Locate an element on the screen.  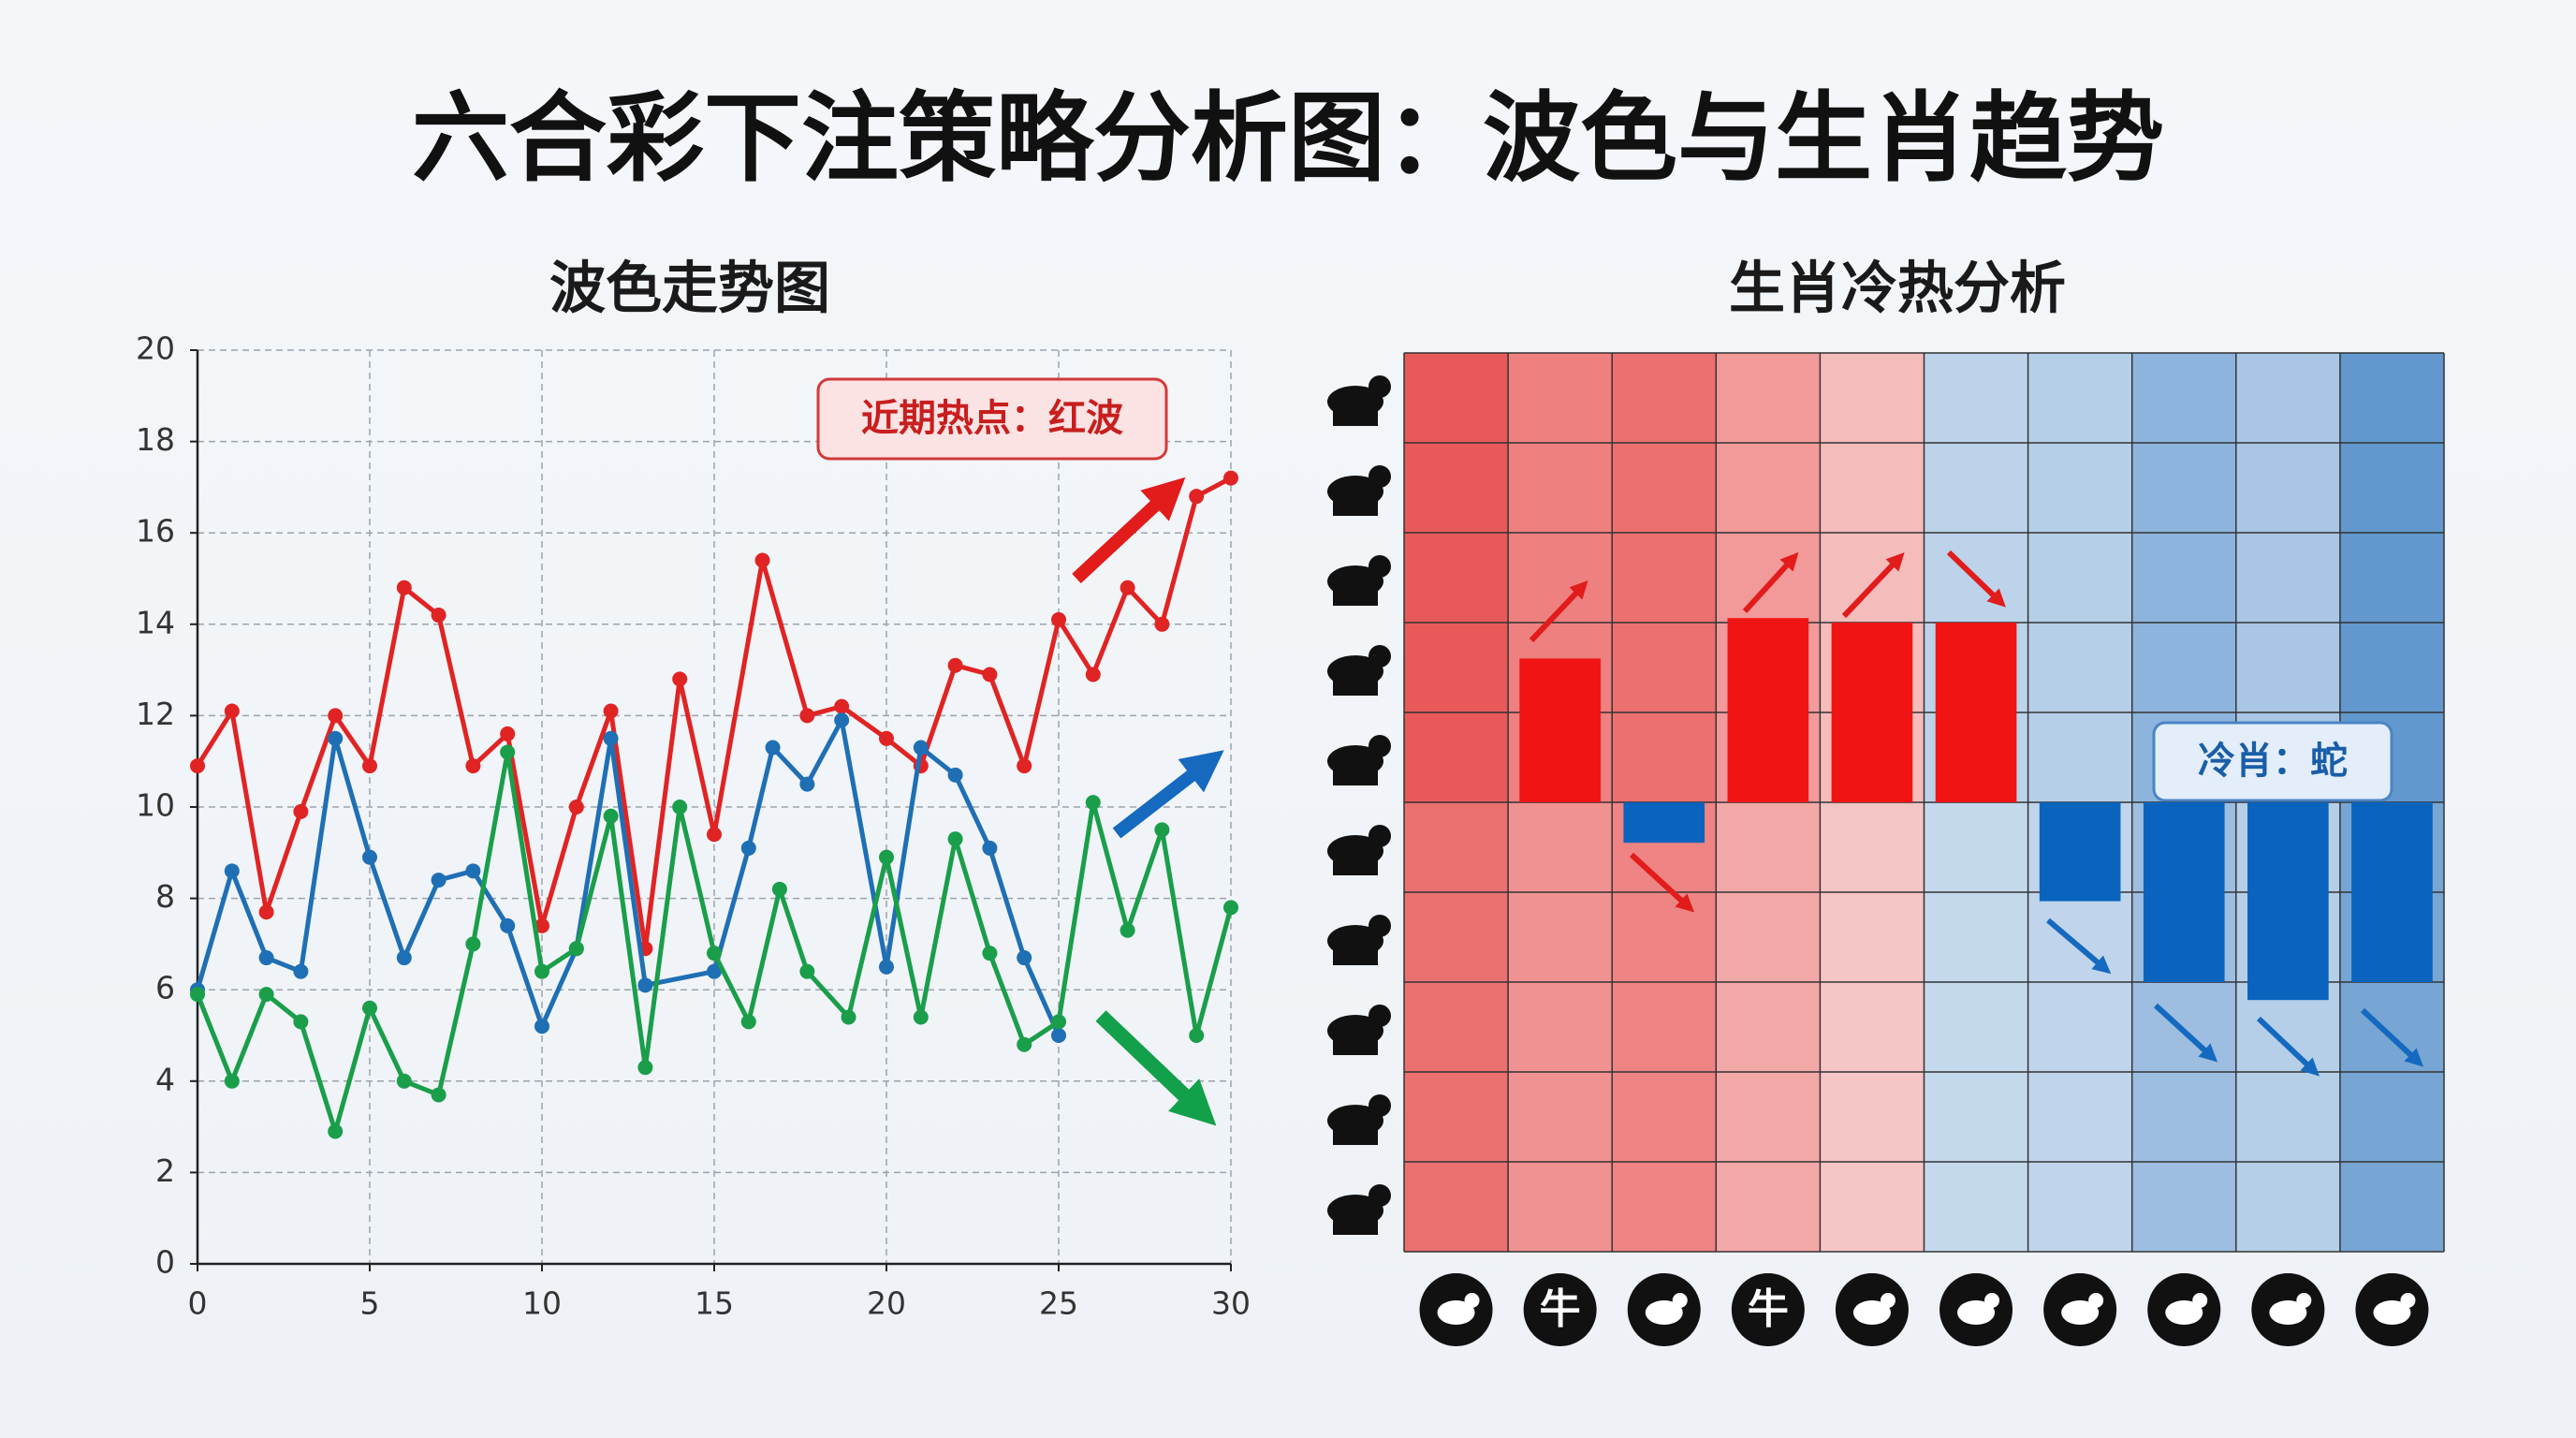
annotation: 近期热点：红波 is located at coordinates (992, 419).